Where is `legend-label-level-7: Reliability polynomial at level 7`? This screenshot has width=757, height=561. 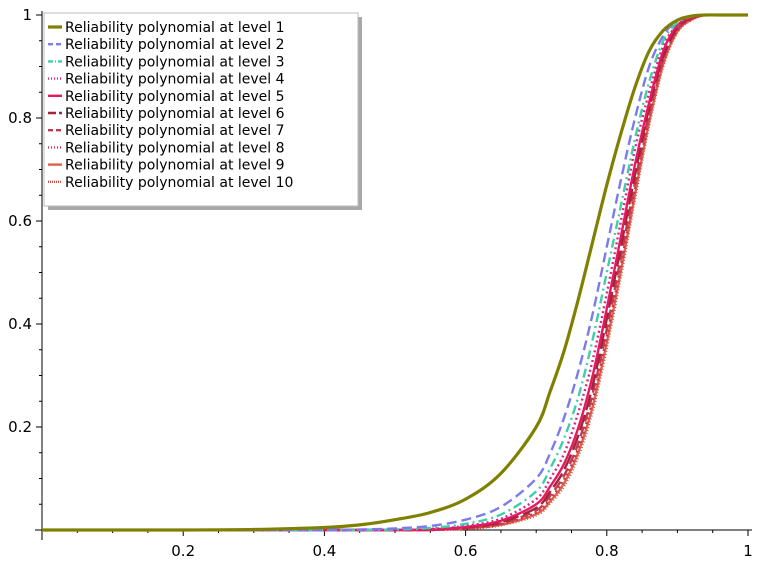
legend-label-level-7: Reliability polynomial at level 7 is located at coordinates (175, 131).